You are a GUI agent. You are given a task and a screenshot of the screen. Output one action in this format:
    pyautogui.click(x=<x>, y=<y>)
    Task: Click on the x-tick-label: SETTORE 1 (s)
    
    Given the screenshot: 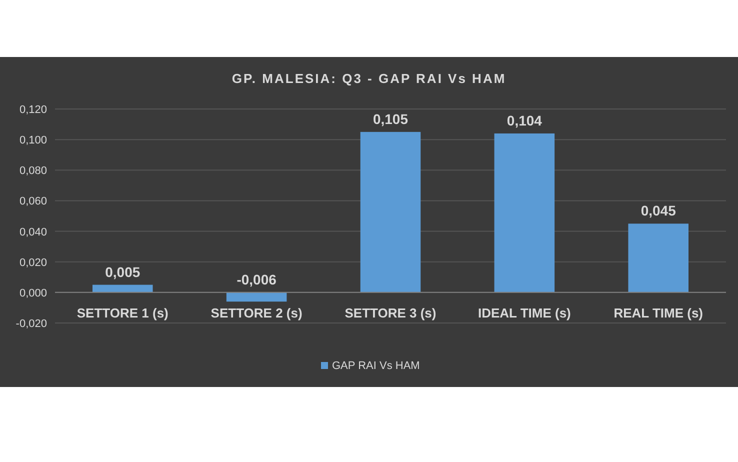 What is the action you would take?
    pyautogui.click(x=122, y=312)
    